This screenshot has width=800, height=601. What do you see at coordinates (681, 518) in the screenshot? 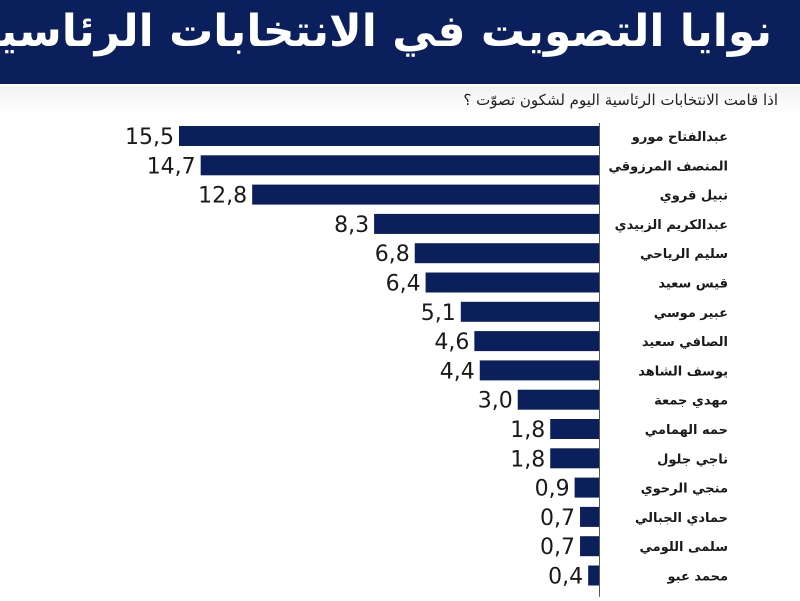
I see `category-label: حمادي الجبالي` at bounding box center [681, 518].